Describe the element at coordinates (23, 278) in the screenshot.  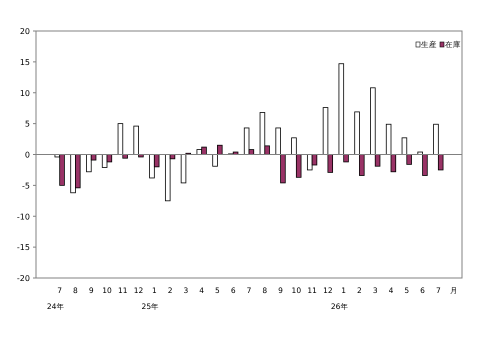
I see `y-tick-label: -20` at that location.